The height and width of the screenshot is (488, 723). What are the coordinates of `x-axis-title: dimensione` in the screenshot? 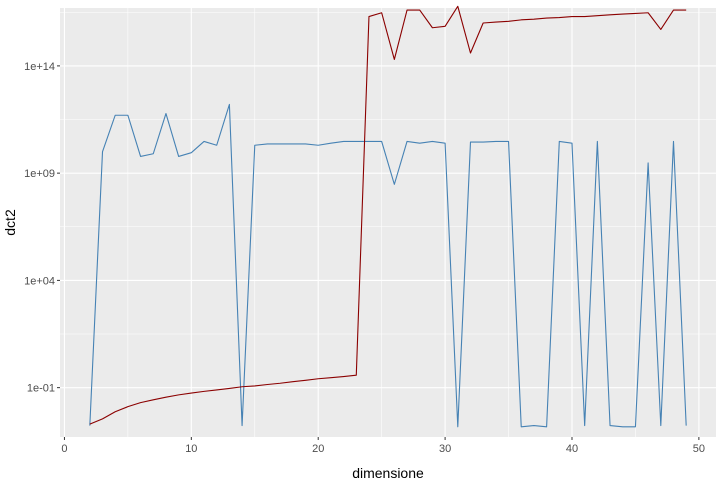 It's located at (388, 473).